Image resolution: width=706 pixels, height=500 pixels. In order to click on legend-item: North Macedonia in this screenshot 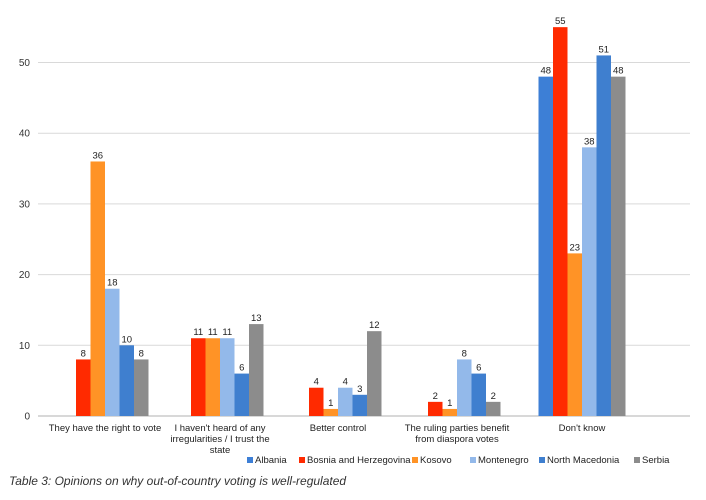, I will do `click(579, 460)`.